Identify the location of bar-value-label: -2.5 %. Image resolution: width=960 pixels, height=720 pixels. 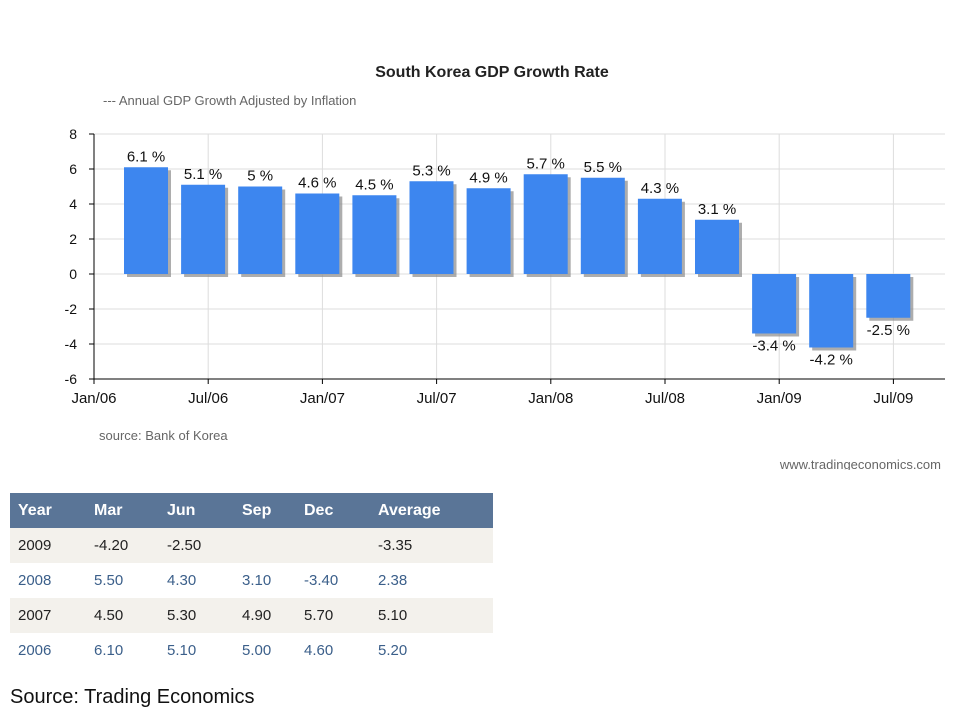
(888, 330).